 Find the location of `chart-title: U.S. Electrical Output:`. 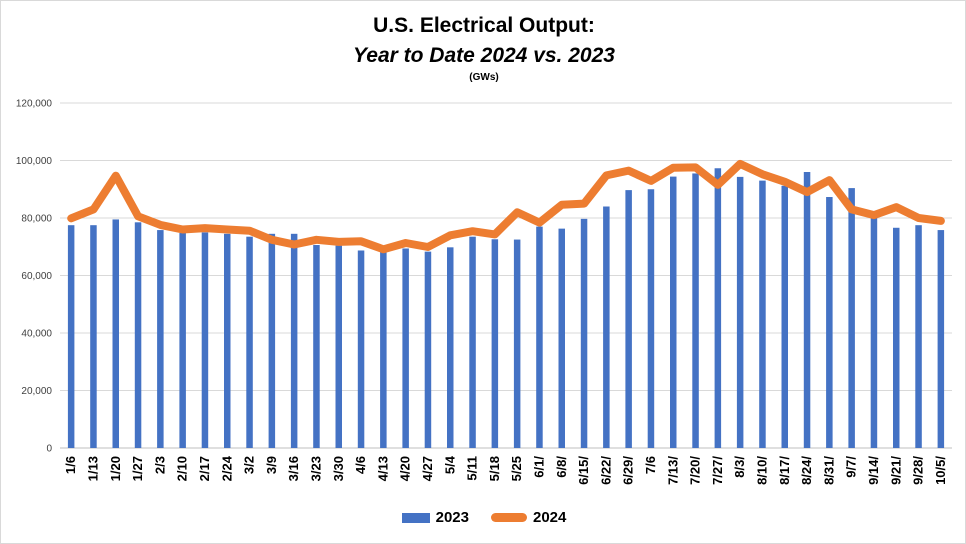

chart-title: U.S. Electrical Output: is located at coordinates (484, 25).